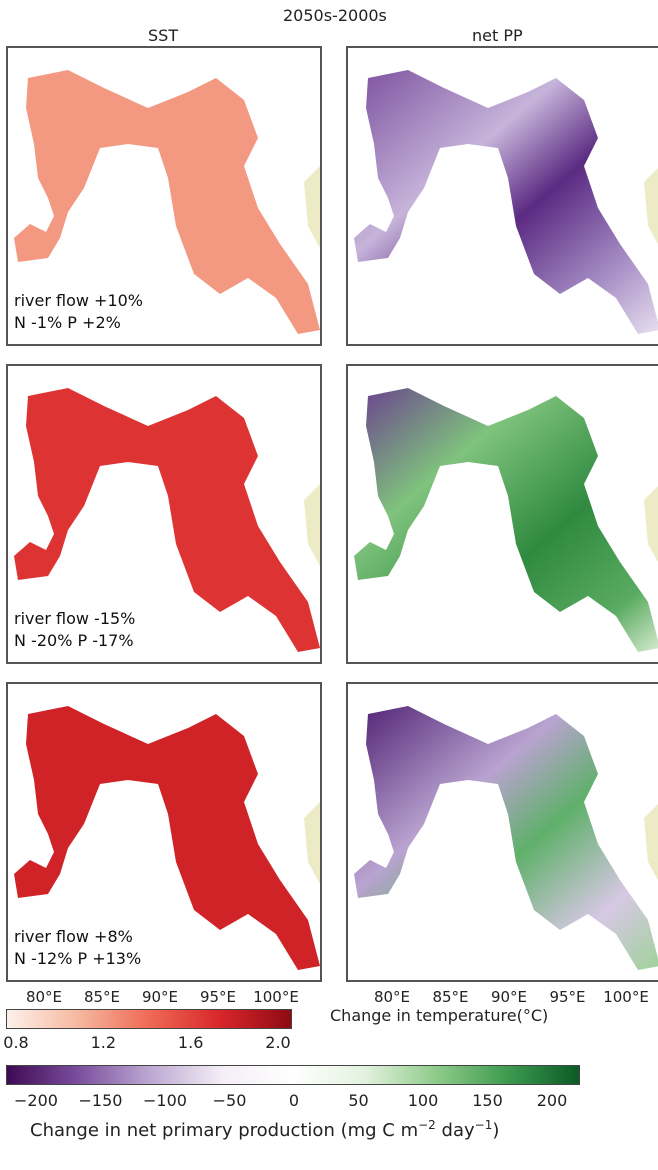 The width and height of the screenshot is (658, 1170). I want to click on river-flow-label: river flow +8%, so click(73, 936).